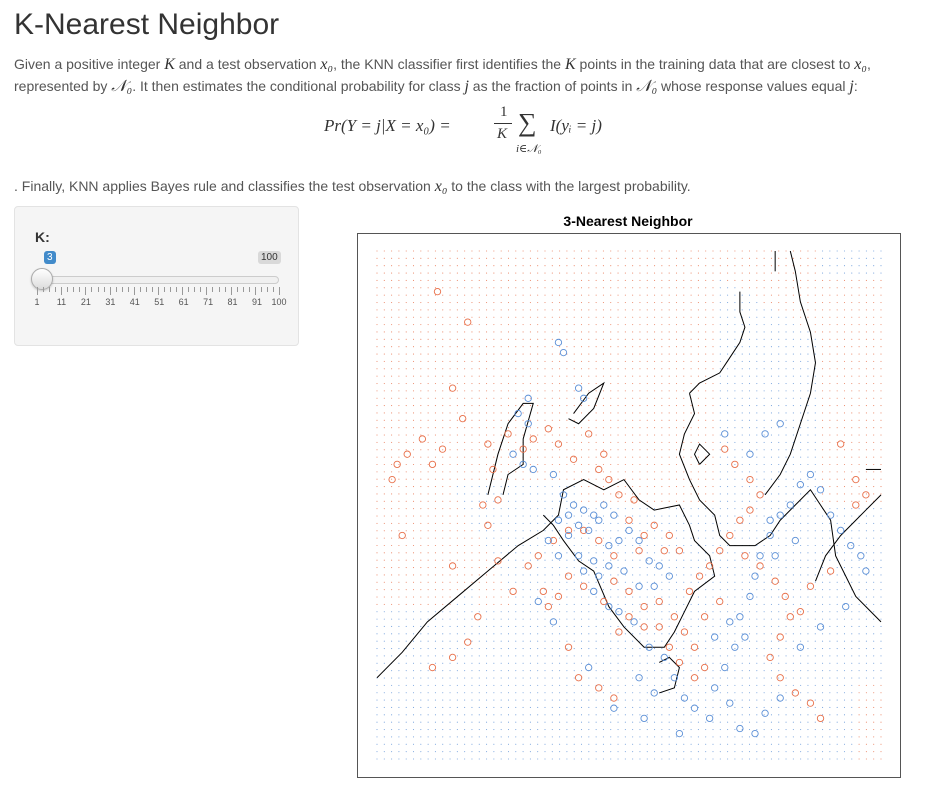 Image resolution: width=940 pixels, height=802 pixels. Describe the element at coordinates (158, 280) in the screenshot. I see `k-slider-track` at that location.